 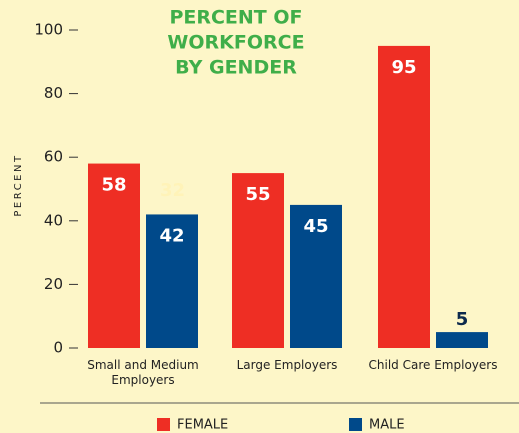 I want to click on y-tick-label: 60, so click(x=53, y=157).